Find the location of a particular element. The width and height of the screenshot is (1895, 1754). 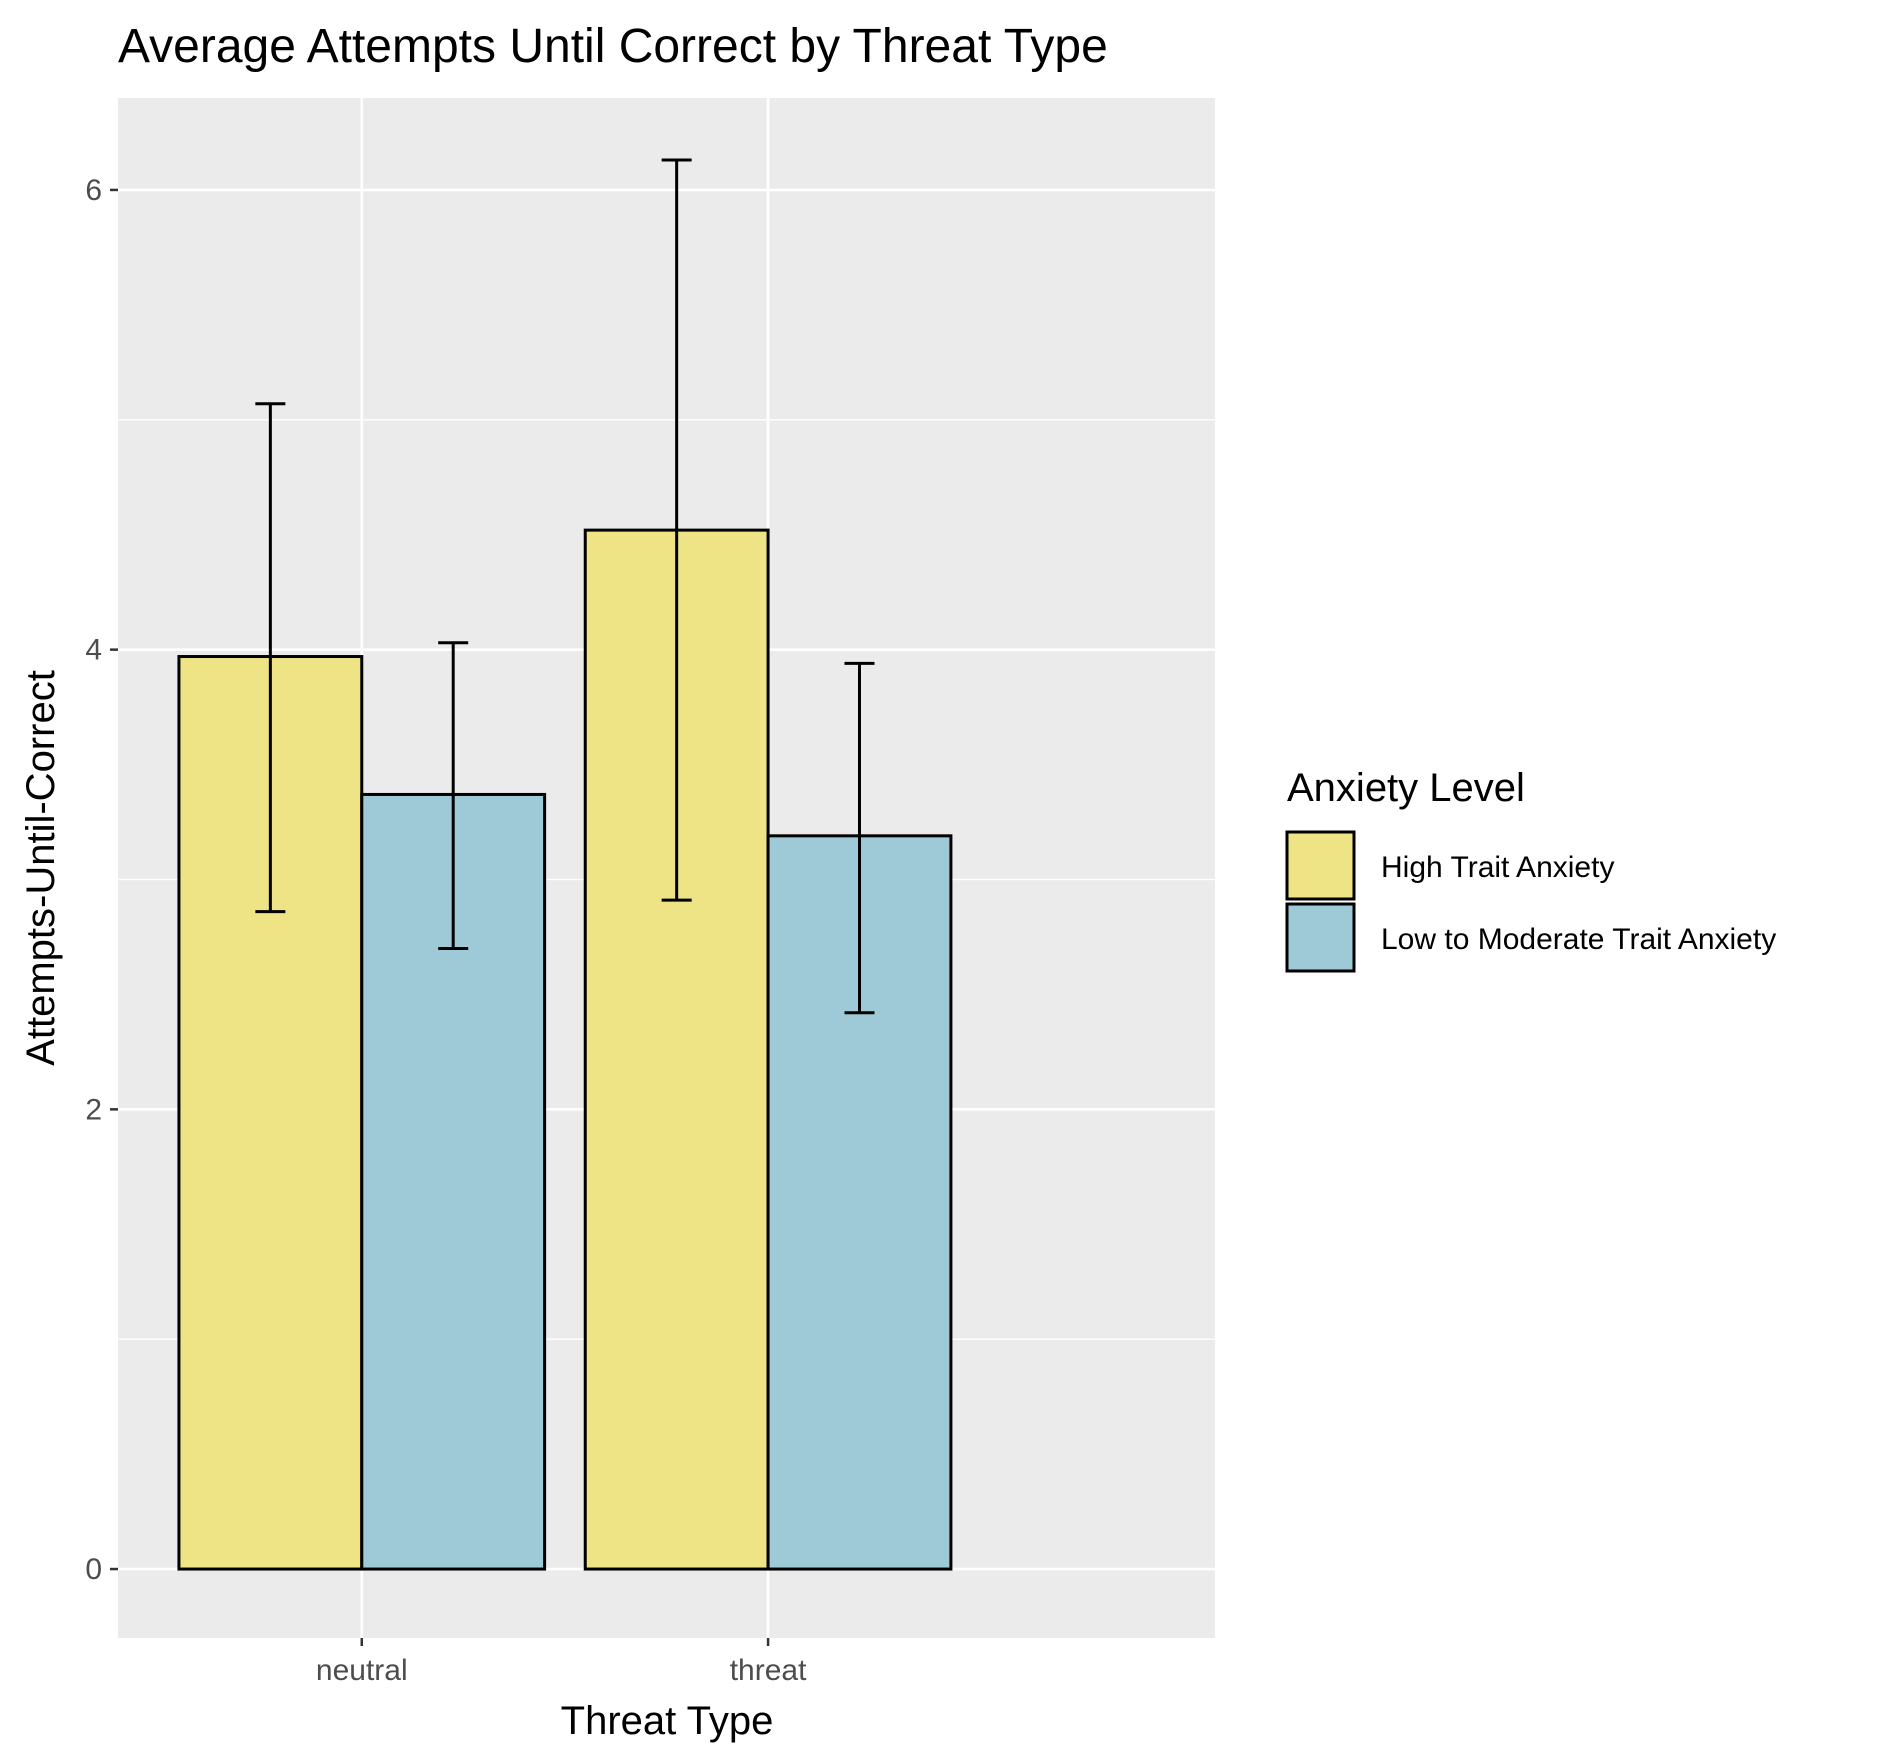

legend-title: Anxiety Level is located at coordinates (1406, 788).